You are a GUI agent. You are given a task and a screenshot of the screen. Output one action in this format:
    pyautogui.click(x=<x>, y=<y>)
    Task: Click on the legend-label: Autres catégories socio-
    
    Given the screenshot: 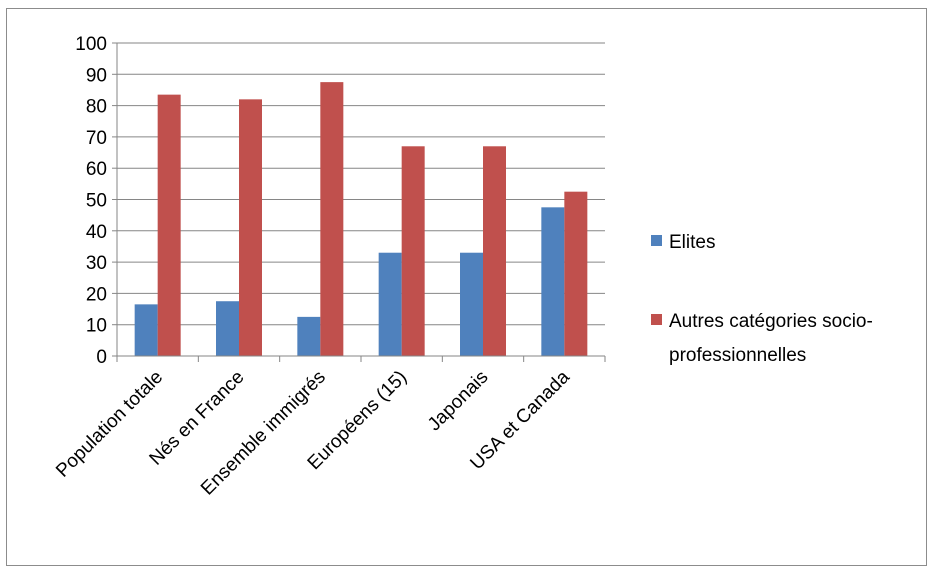 What is the action you would take?
    pyautogui.click(x=771, y=321)
    